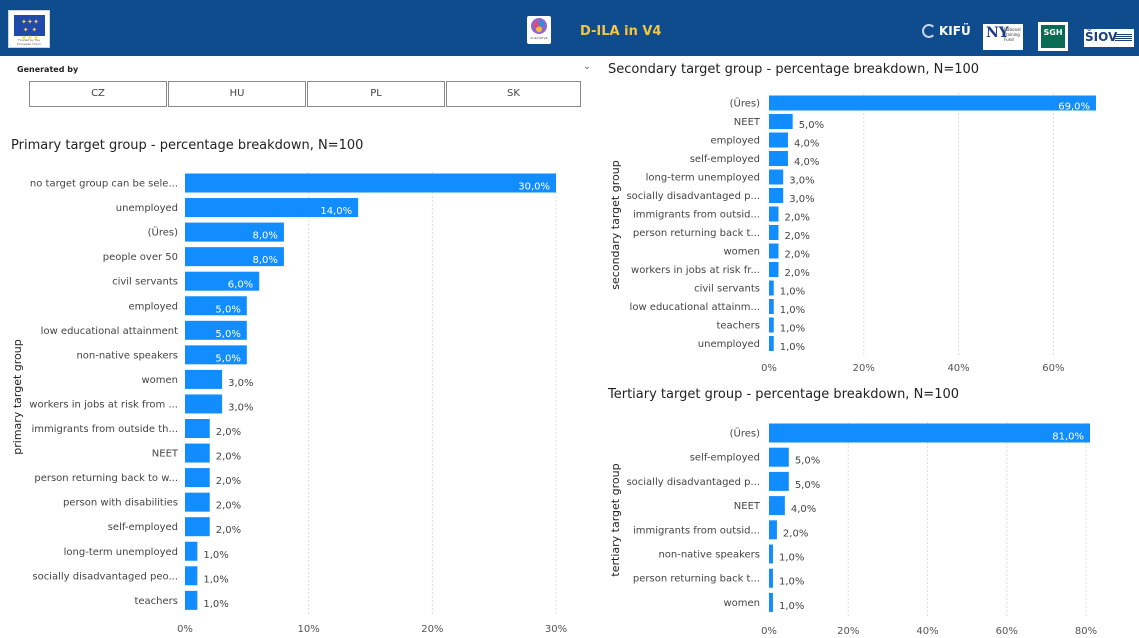 This screenshot has width=1139, height=638. What do you see at coordinates (240, 285) in the screenshot?
I see `primary-data-label: 6,0%` at bounding box center [240, 285].